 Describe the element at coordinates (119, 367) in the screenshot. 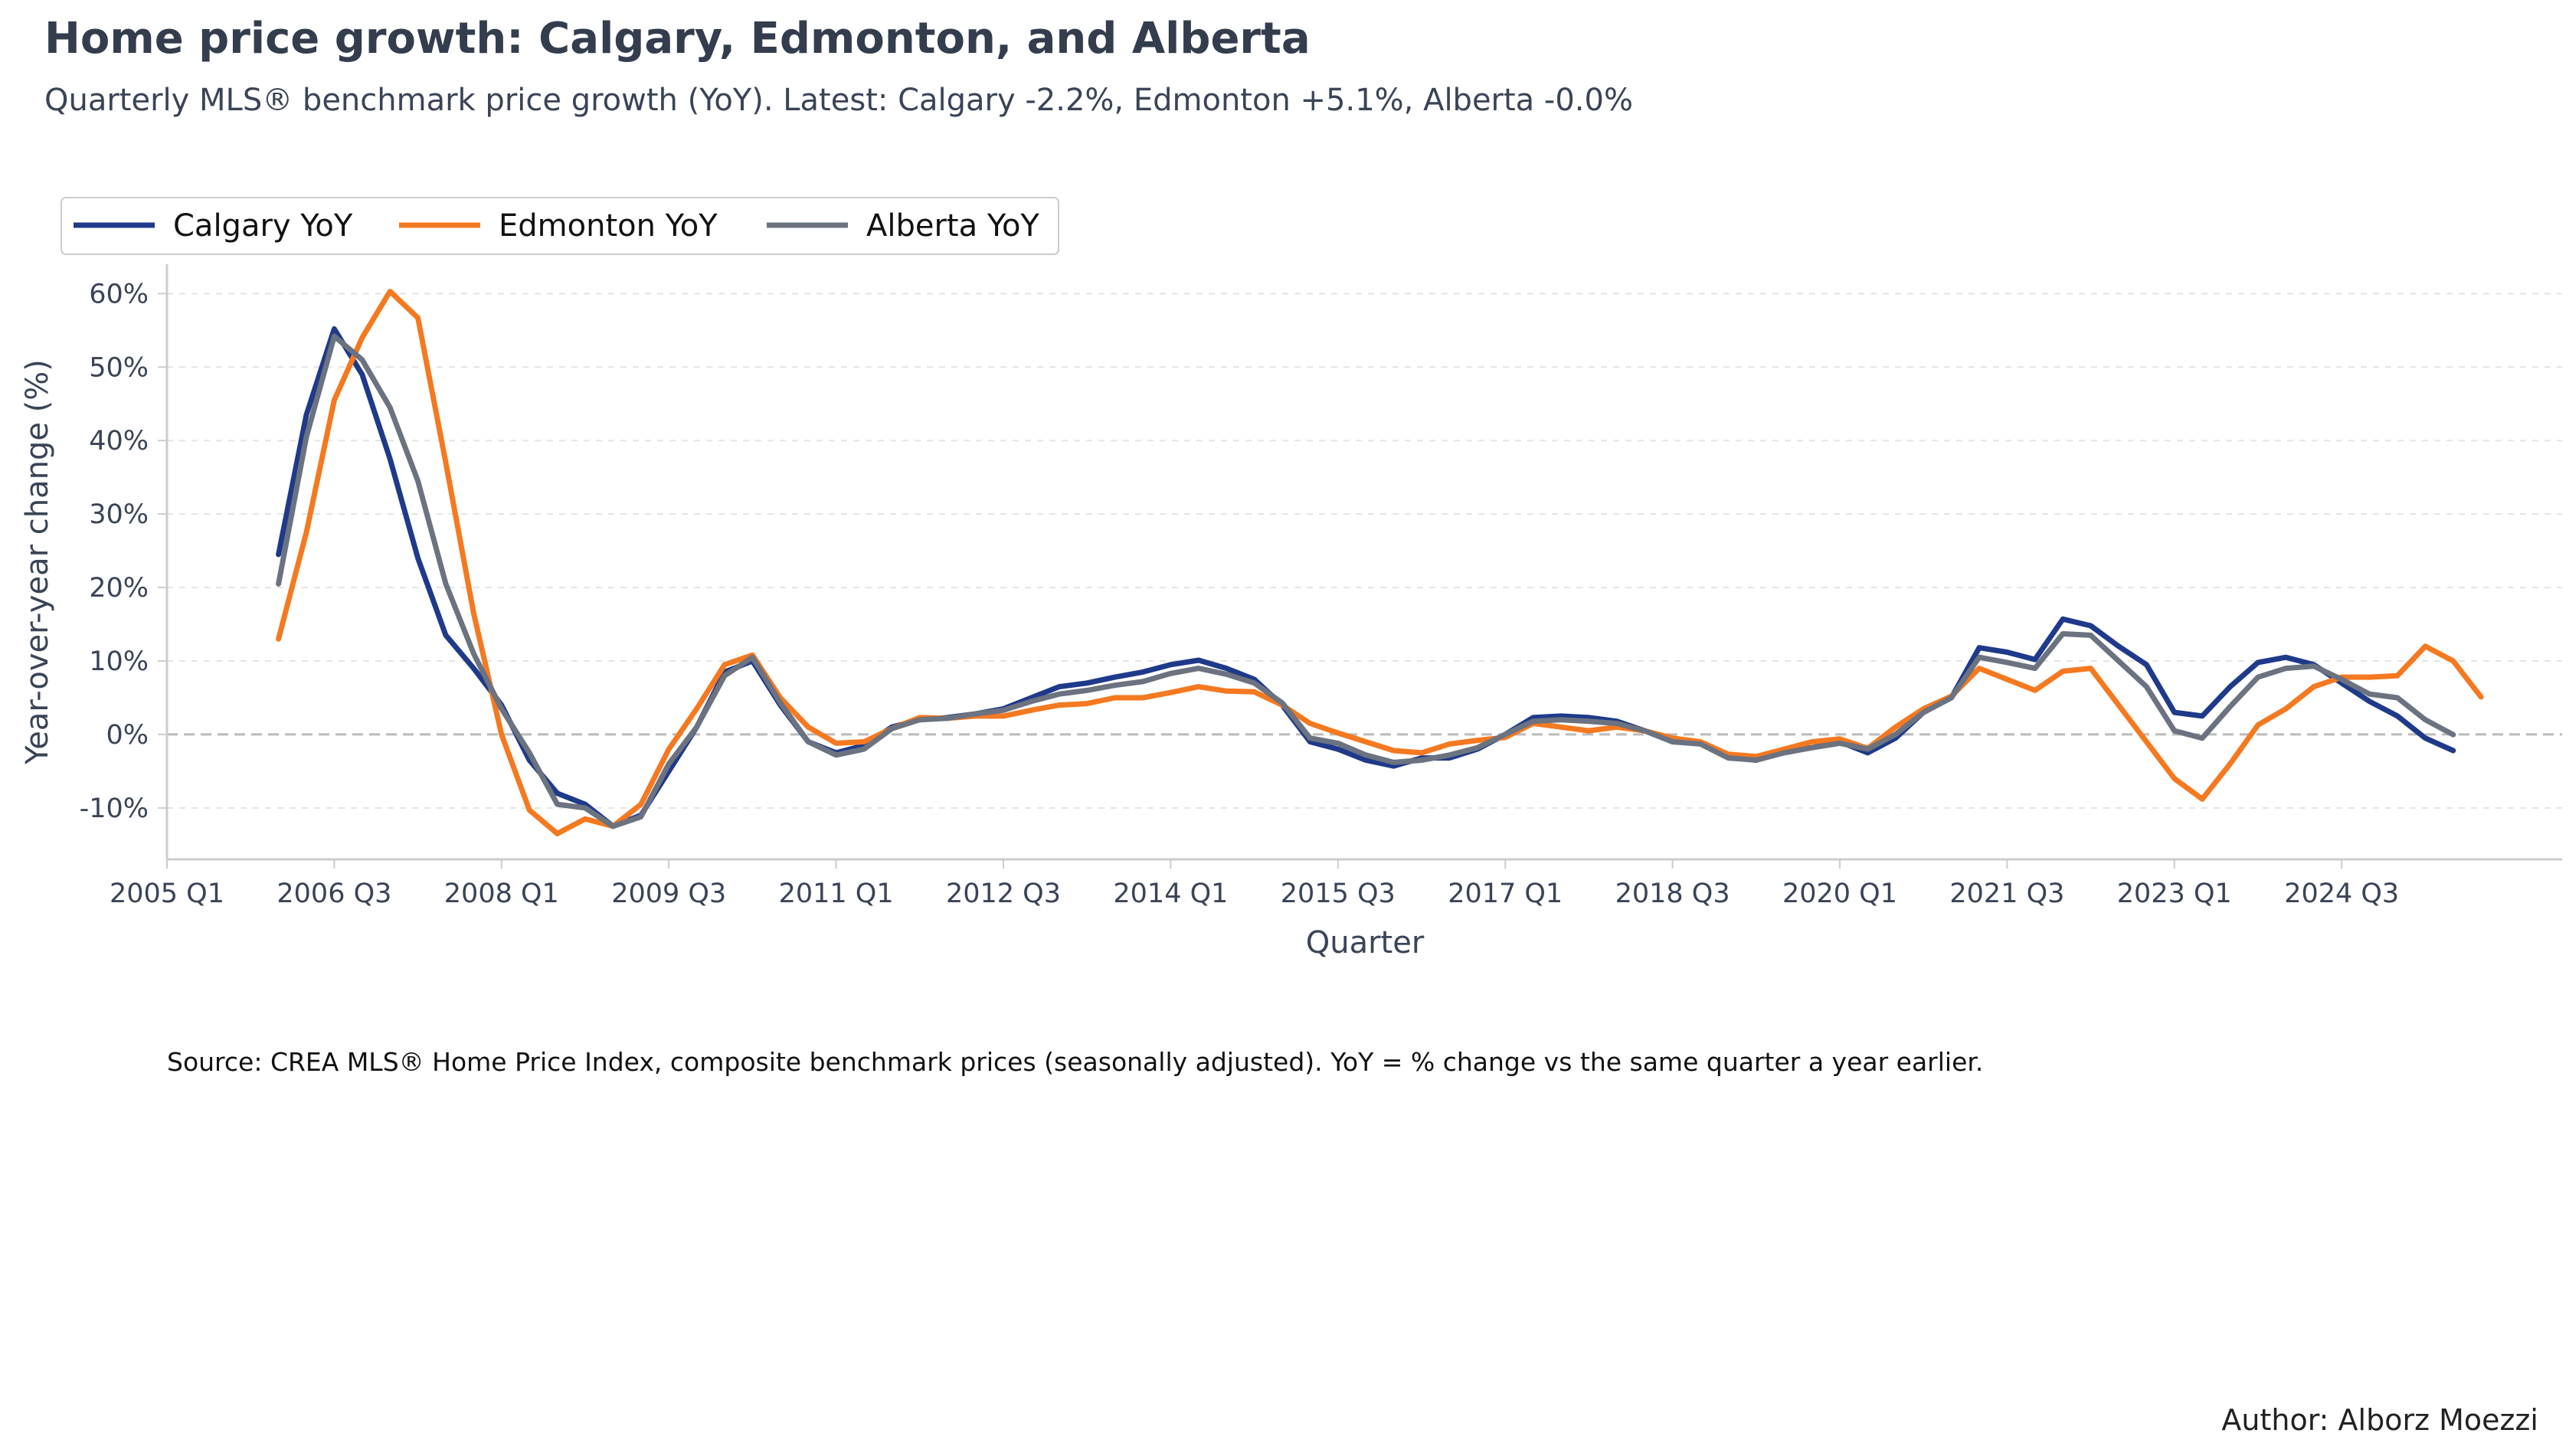

I see `y-tick-label: 50%` at that location.